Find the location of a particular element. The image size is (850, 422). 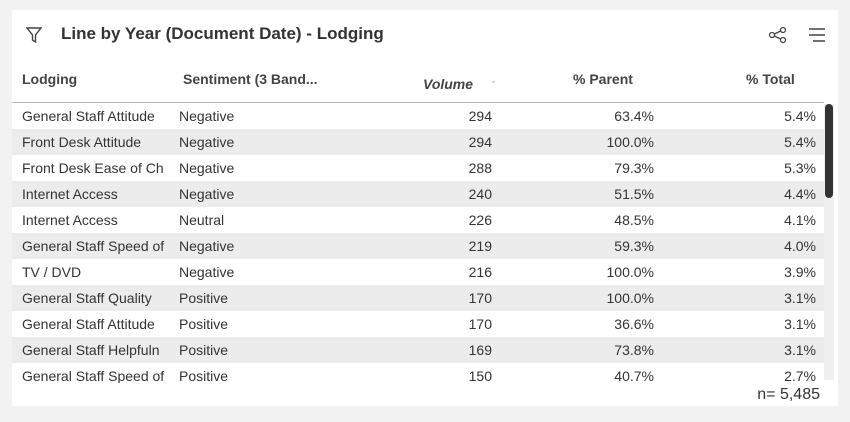

column-header: Volume is located at coordinates (448, 84).